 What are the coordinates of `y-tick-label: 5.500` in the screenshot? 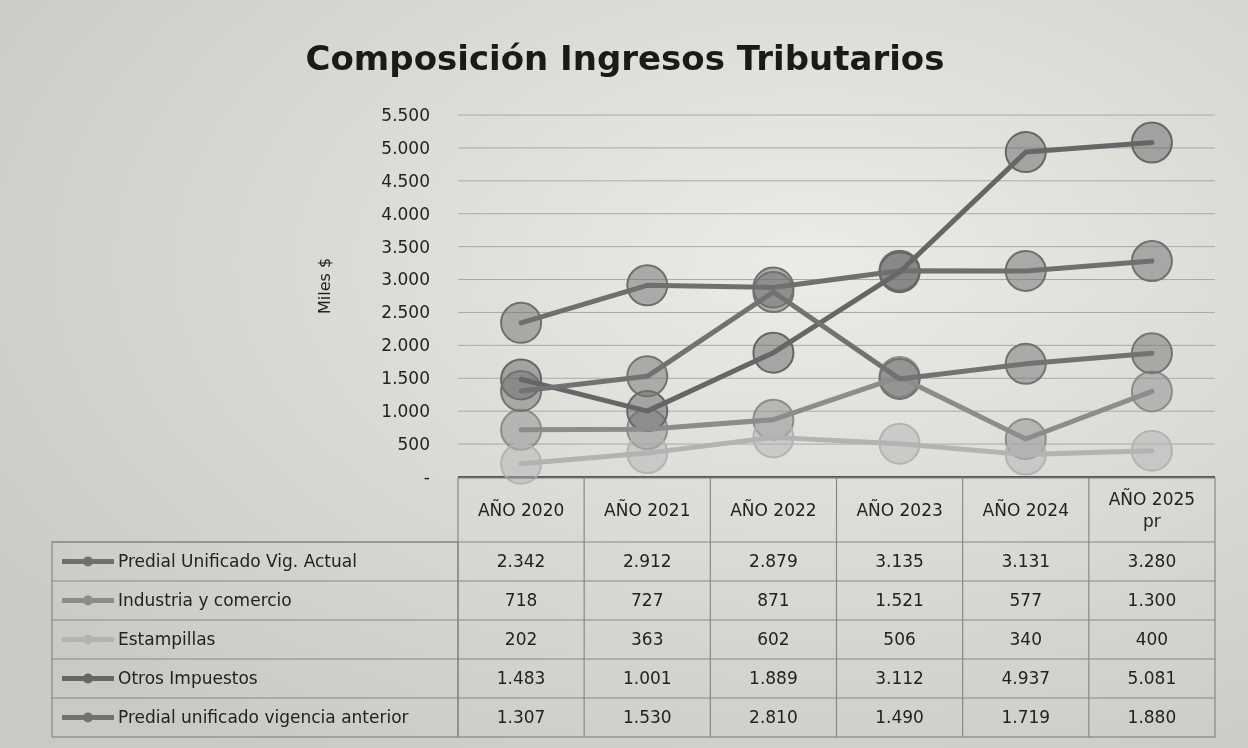 It's located at (405, 114).